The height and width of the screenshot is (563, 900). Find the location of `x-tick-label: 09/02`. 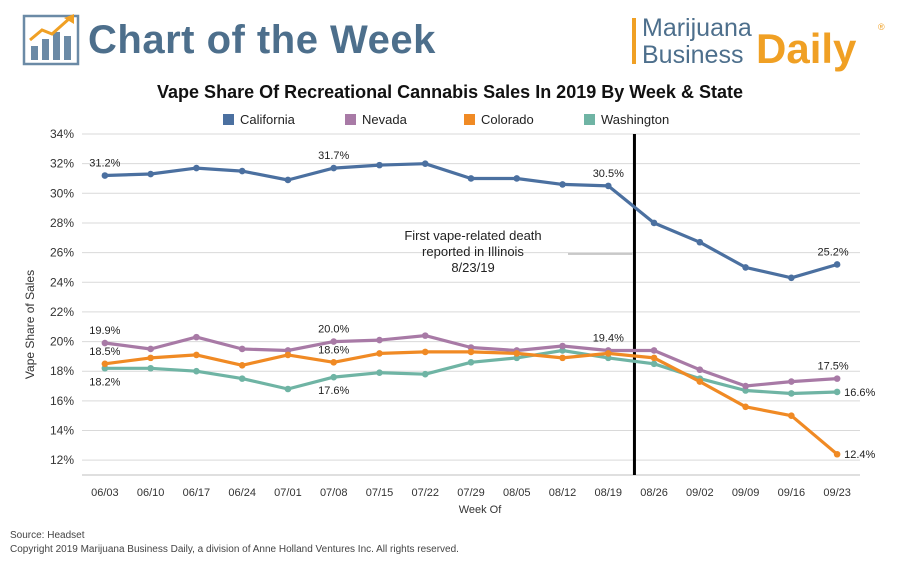

x-tick-label: 09/02 is located at coordinates (700, 493).